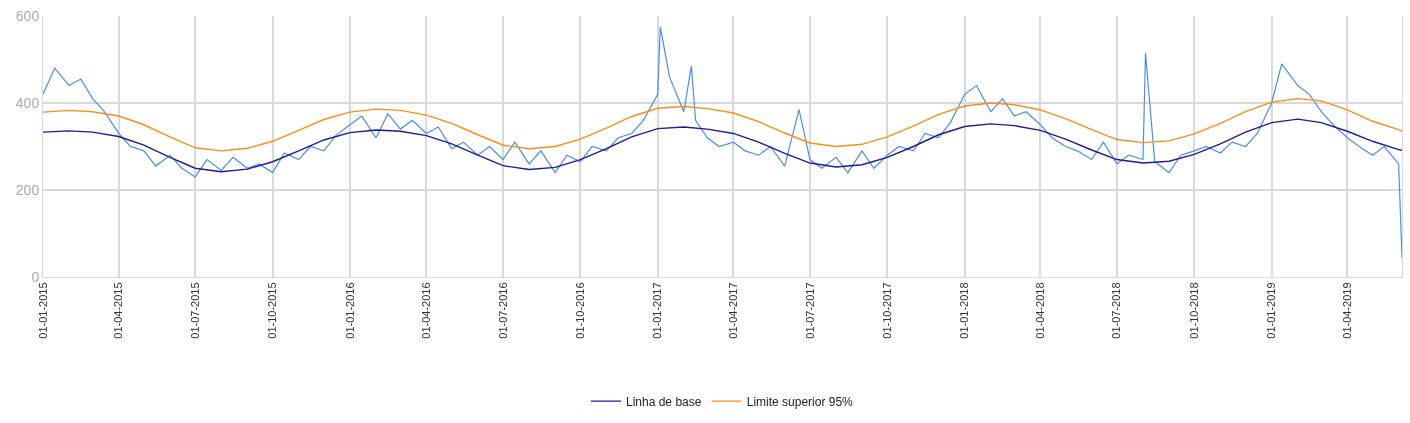  What do you see at coordinates (886, 310) in the screenshot?
I see `x-tick-label: 01-10-2017` at bounding box center [886, 310].